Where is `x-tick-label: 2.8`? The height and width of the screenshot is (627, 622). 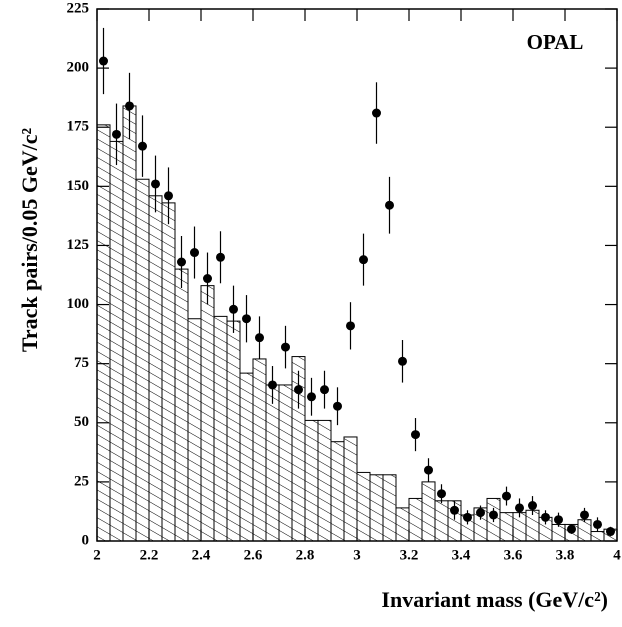
x-tick-label: 2.8 is located at coordinates (305, 555).